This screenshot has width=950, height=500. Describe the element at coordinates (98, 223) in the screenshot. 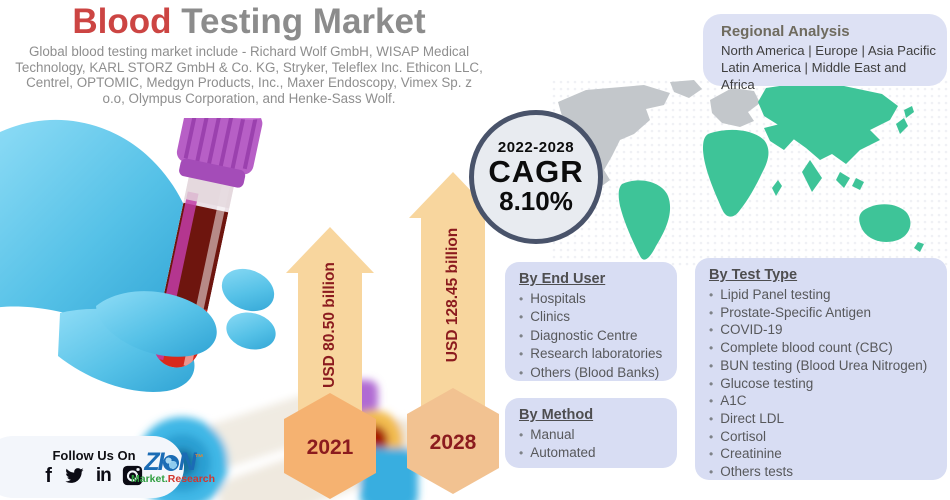

I see `glove-hand-shape` at that location.